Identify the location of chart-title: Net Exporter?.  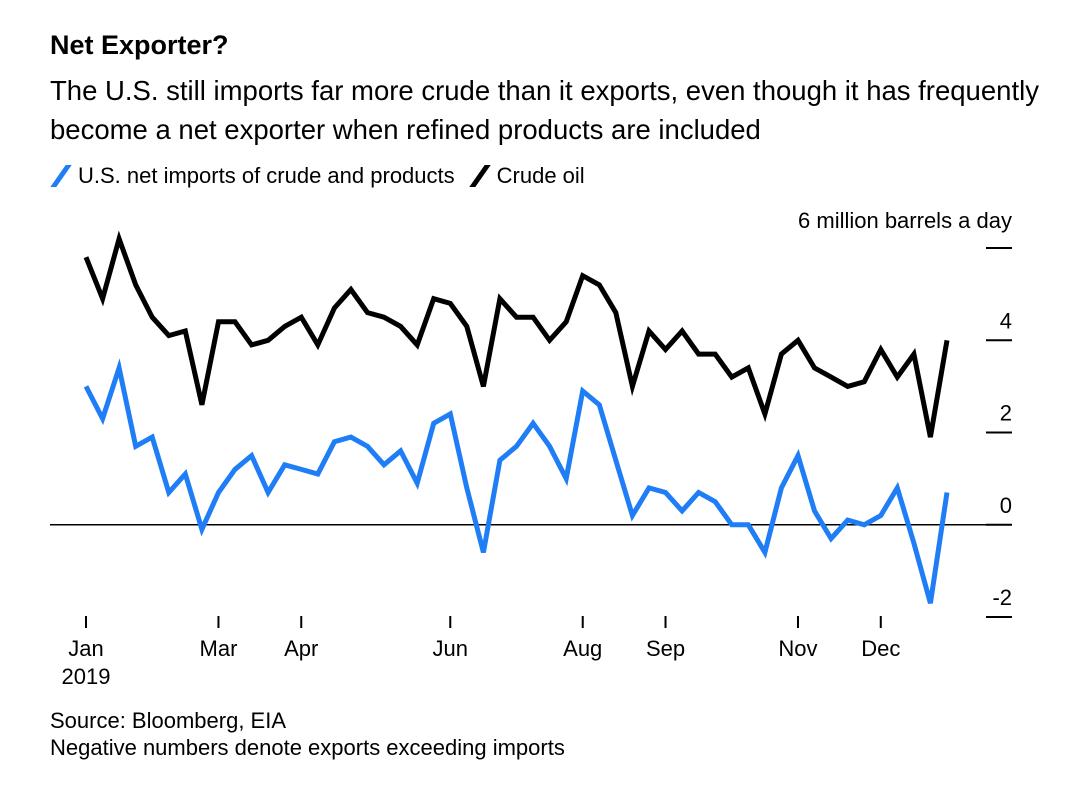
(139, 45).